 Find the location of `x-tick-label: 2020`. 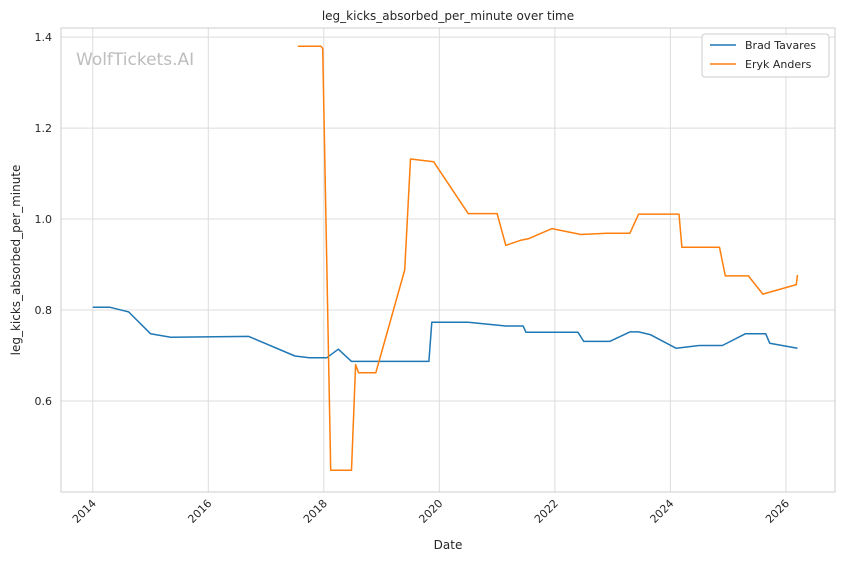

x-tick-label: 2020 is located at coordinates (430, 511).